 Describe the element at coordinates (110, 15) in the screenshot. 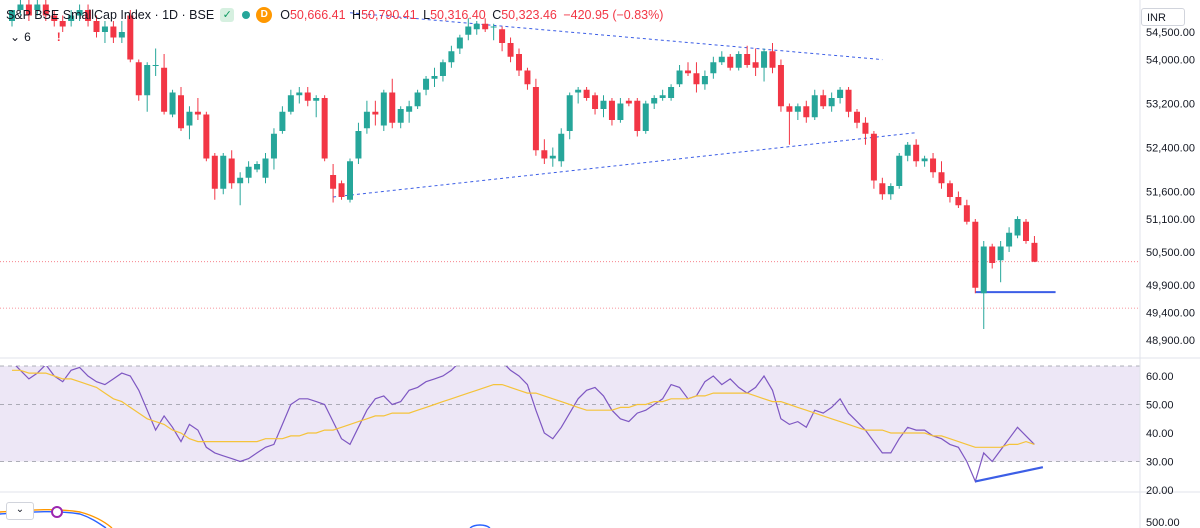

I see `symbol-title: S&P BSE SmallCap Index · 1D · BSE` at that location.